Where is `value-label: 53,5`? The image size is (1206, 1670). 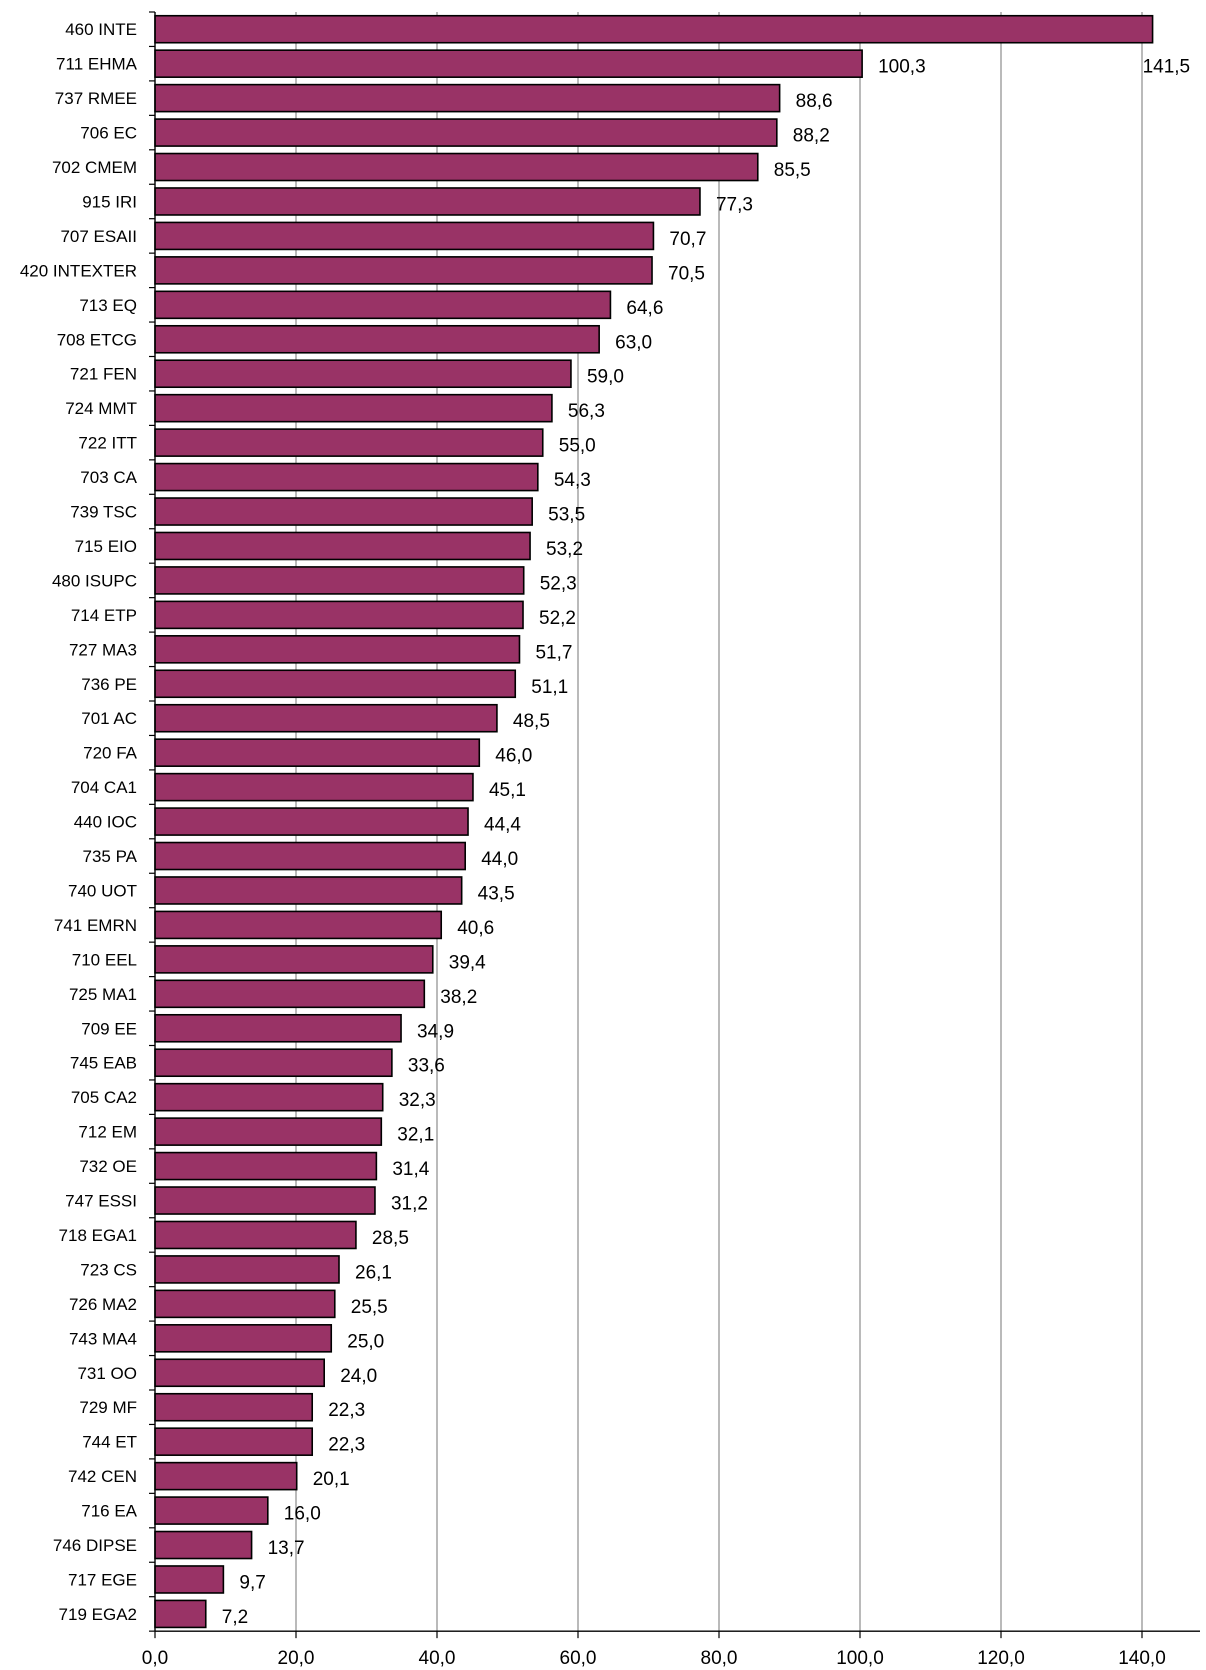 value-label: 53,5 is located at coordinates (566, 515).